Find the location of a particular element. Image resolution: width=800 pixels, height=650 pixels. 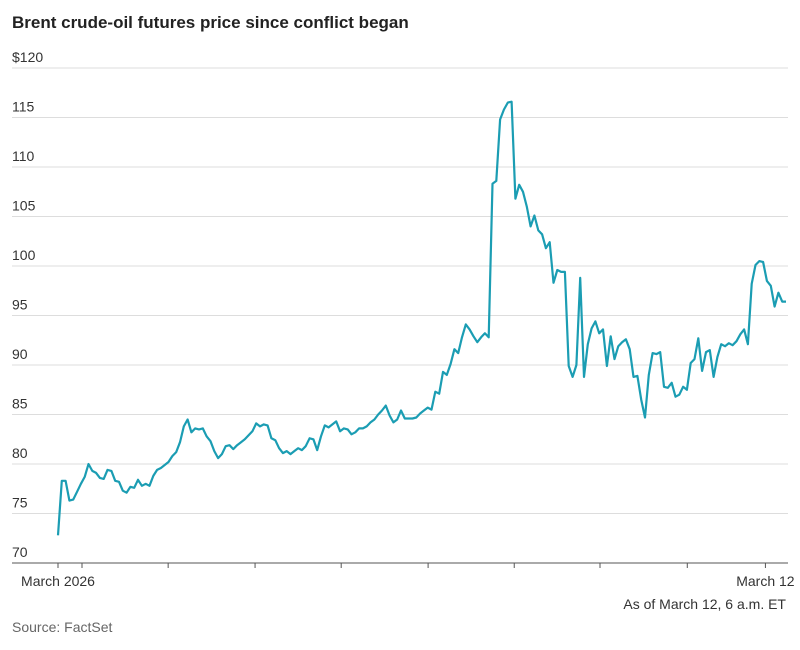

y-tick-label: 115 is located at coordinates (23, 107).